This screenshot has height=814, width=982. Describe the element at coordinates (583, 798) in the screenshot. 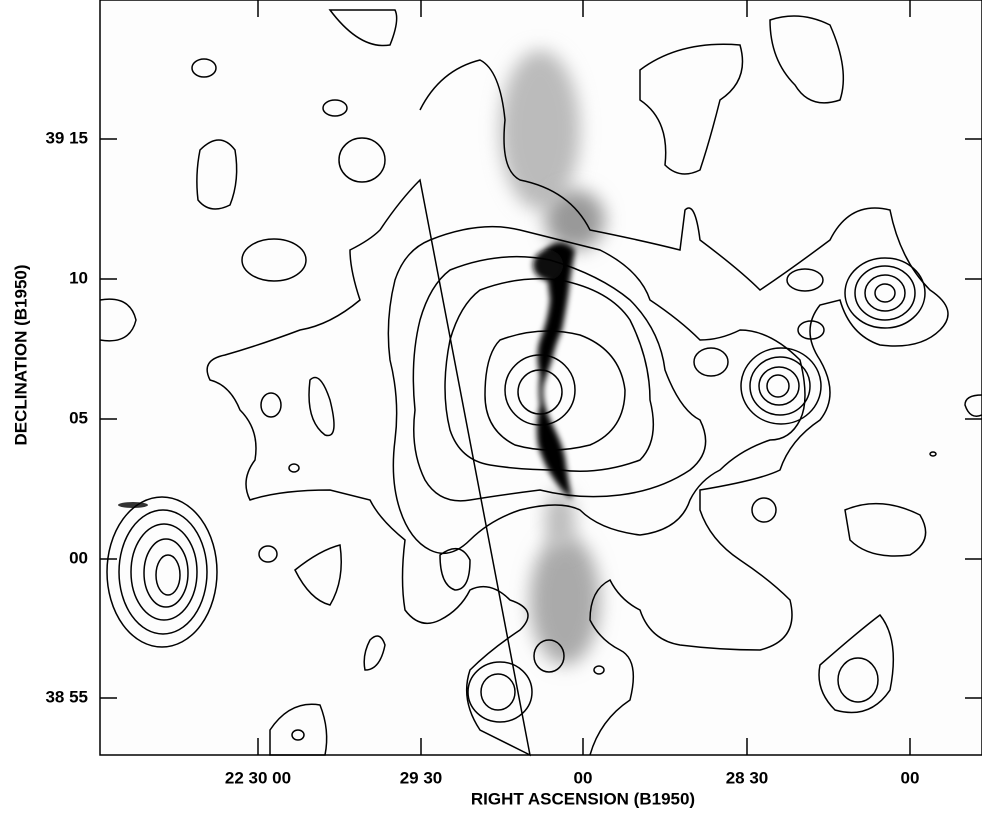

I see `x-axis-title: RIGHT ASCENSION (B1950)` at that location.